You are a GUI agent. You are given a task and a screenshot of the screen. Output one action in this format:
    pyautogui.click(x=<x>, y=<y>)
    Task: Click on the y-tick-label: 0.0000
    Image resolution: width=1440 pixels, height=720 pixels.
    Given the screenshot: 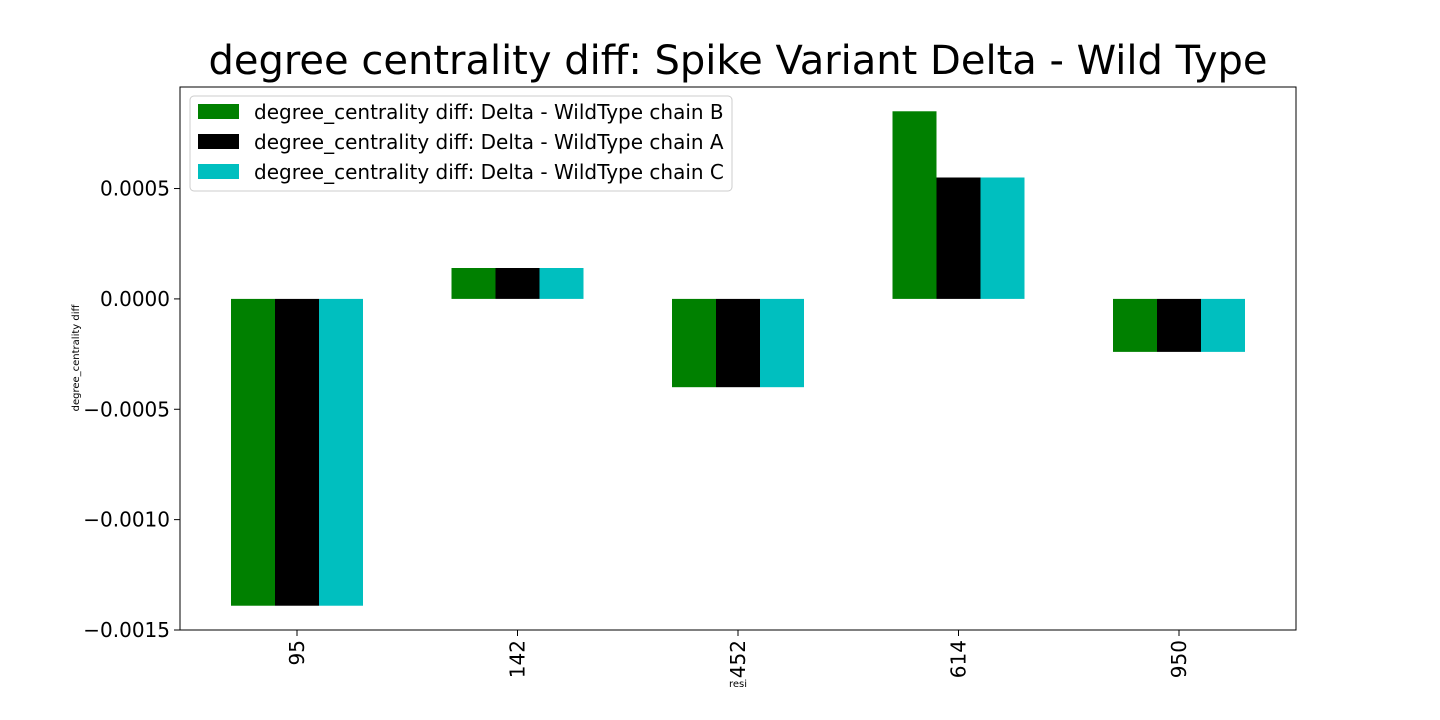 What is the action you would take?
    pyautogui.click(x=135, y=299)
    